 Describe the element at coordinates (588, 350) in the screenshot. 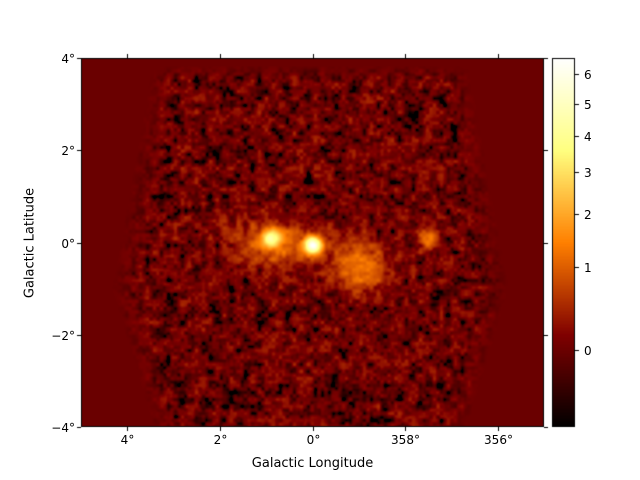

I see `colorbar-tick-label: 0` at that location.